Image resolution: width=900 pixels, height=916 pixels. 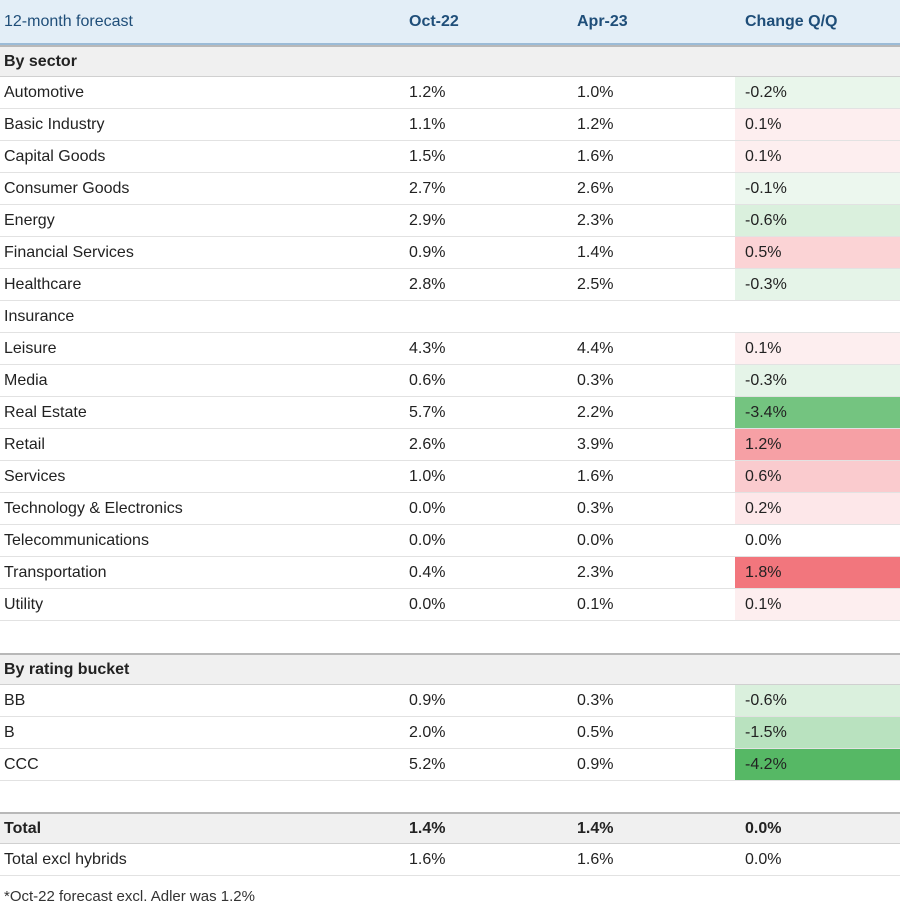 I want to click on row-label: Energy, so click(x=29, y=220).